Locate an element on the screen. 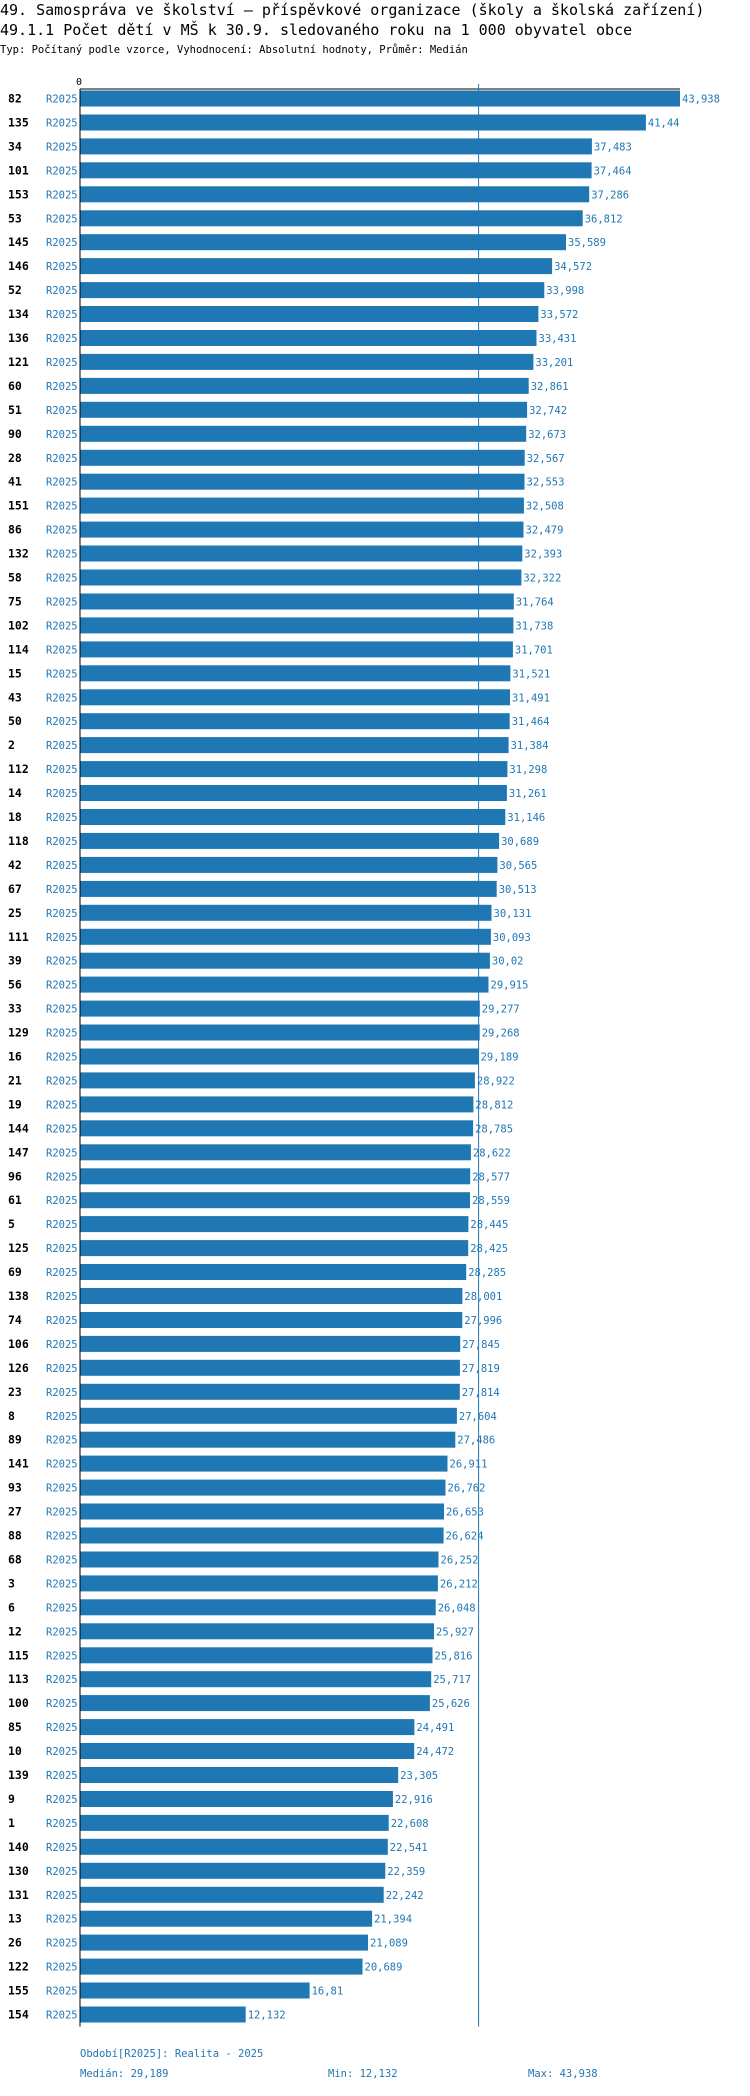  category-label: 51 is located at coordinates (15, 410).